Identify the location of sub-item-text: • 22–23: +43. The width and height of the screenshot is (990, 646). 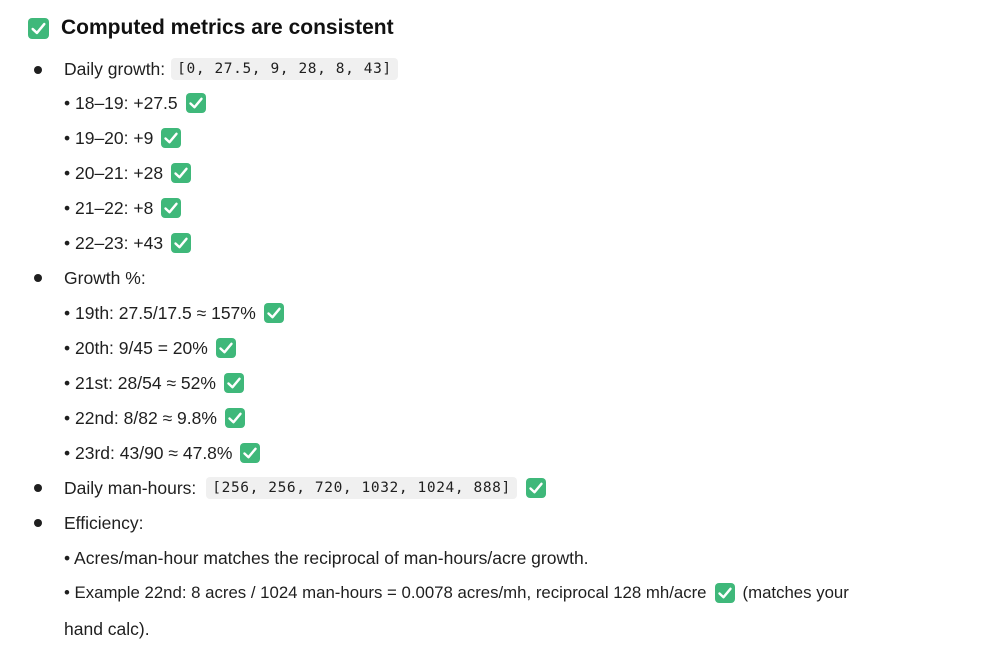
(114, 242).